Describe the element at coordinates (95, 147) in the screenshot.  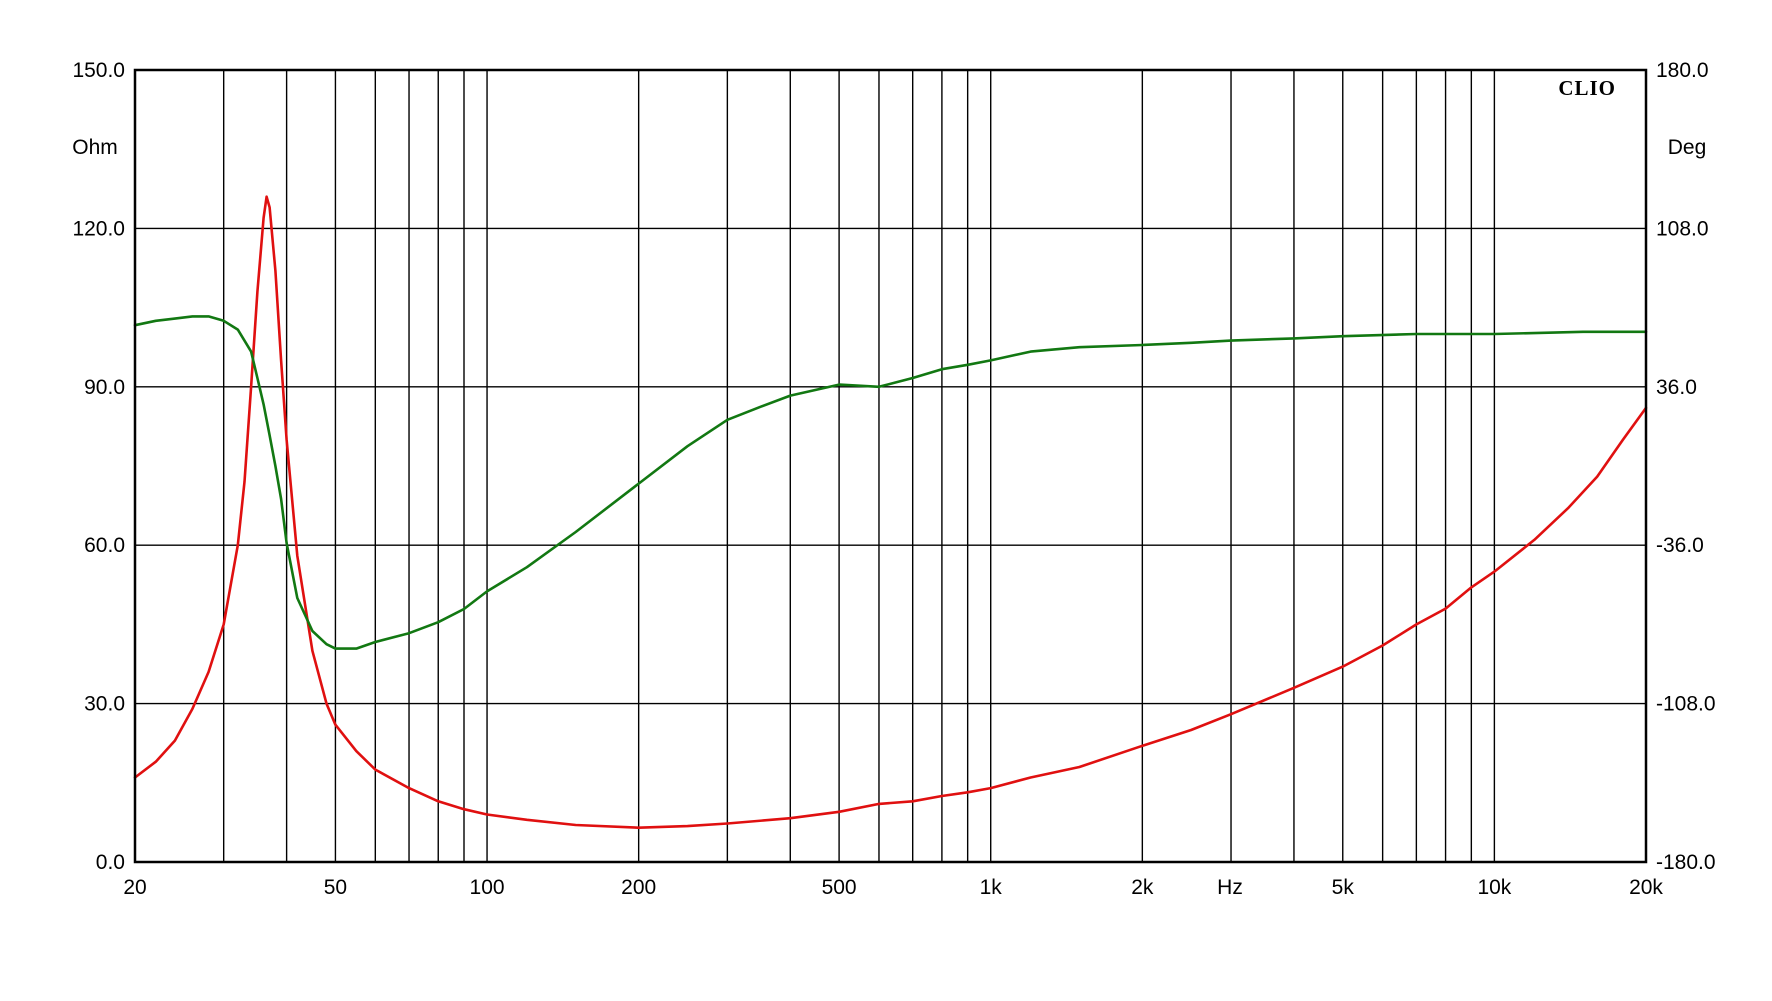
I see `left-axis-unit: Ohm` at that location.